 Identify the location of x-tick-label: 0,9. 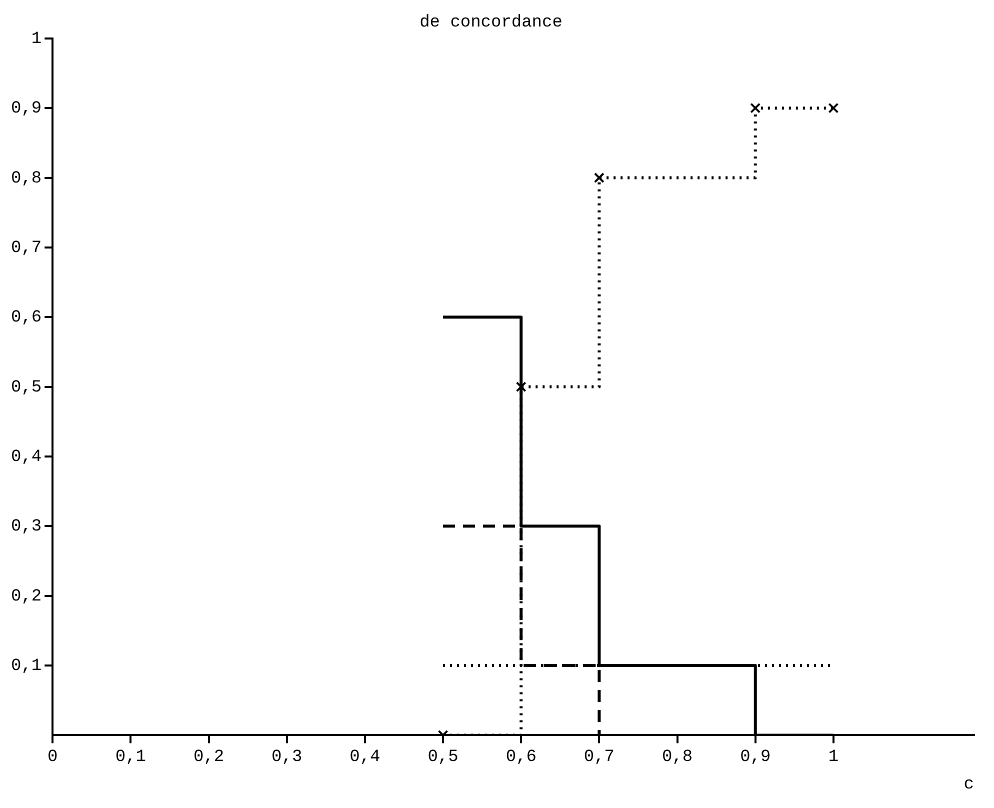
(755, 757).